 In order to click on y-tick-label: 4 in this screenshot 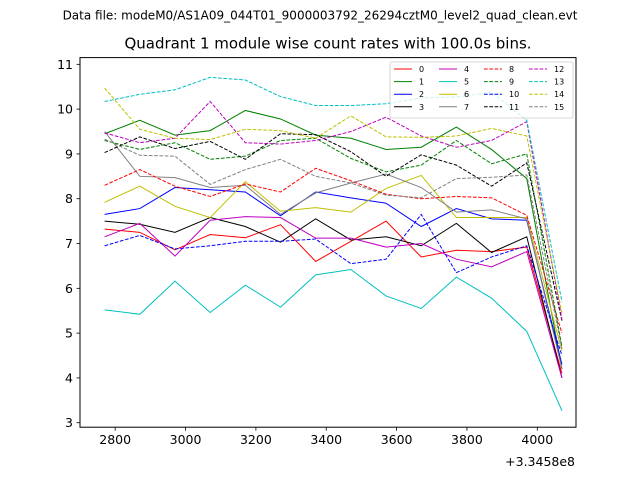, I will do `click(69, 377)`.